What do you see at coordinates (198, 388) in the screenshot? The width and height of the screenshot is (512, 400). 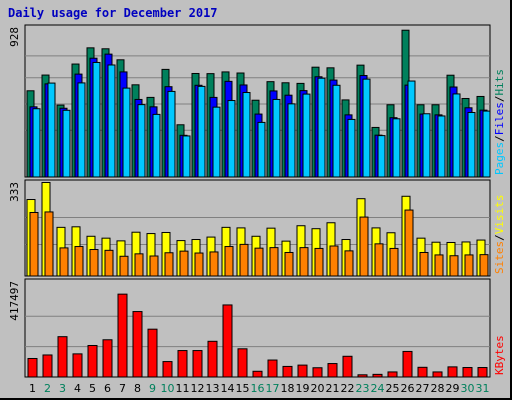 I see `x-label-day-12: 12` at bounding box center [198, 388].